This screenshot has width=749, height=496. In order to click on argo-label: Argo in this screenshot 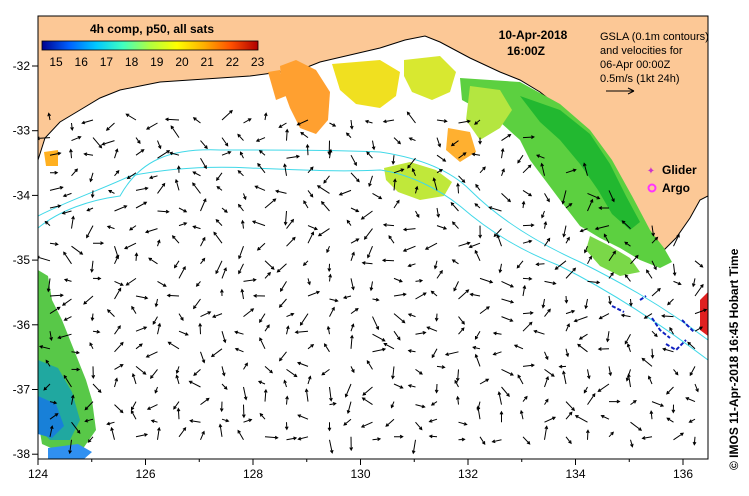, I will do `click(676, 188)`.